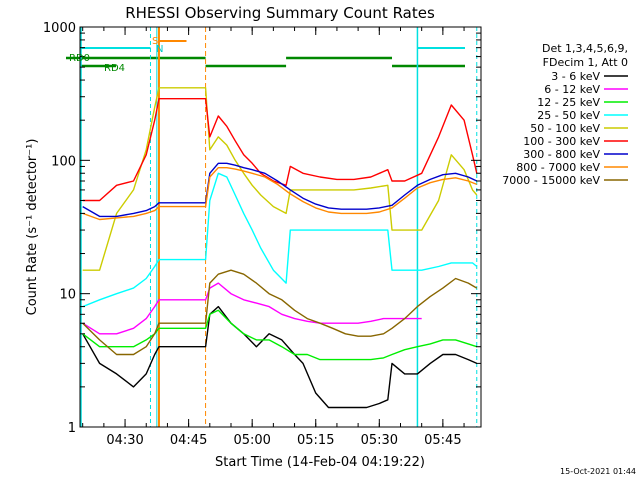 This screenshot has width=640, height=480. What do you see at coordinates (551, 180) in the screenshot?
I see `legend-label-9: 7000 - 15000 keV` at bounding box center [551, 180].